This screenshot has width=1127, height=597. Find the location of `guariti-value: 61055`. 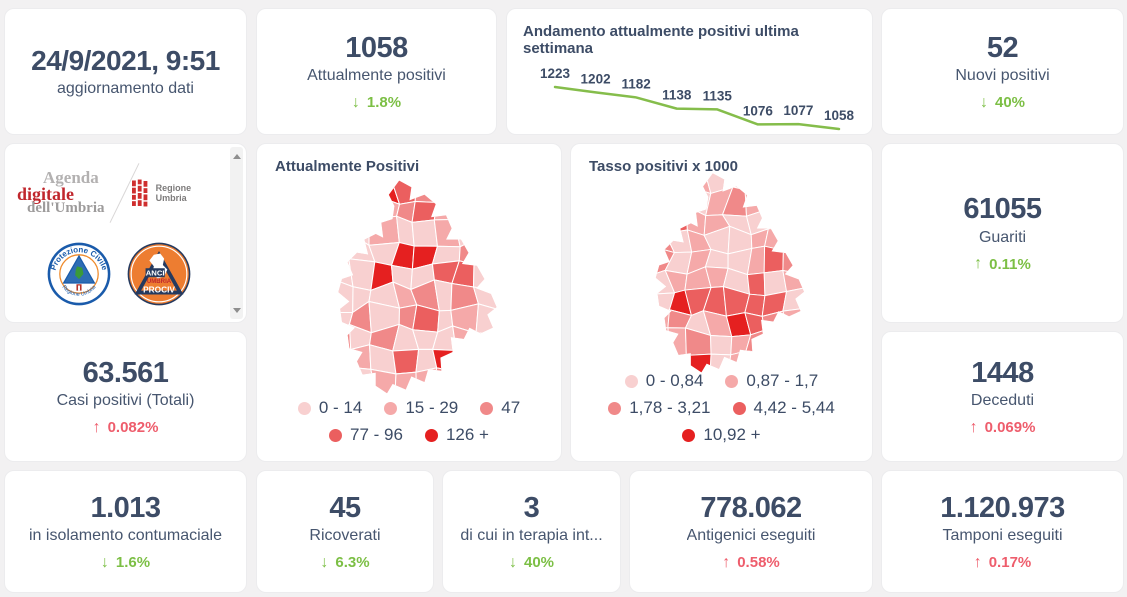

guariti-value: 61055 is located at coordinates (1002, 209).